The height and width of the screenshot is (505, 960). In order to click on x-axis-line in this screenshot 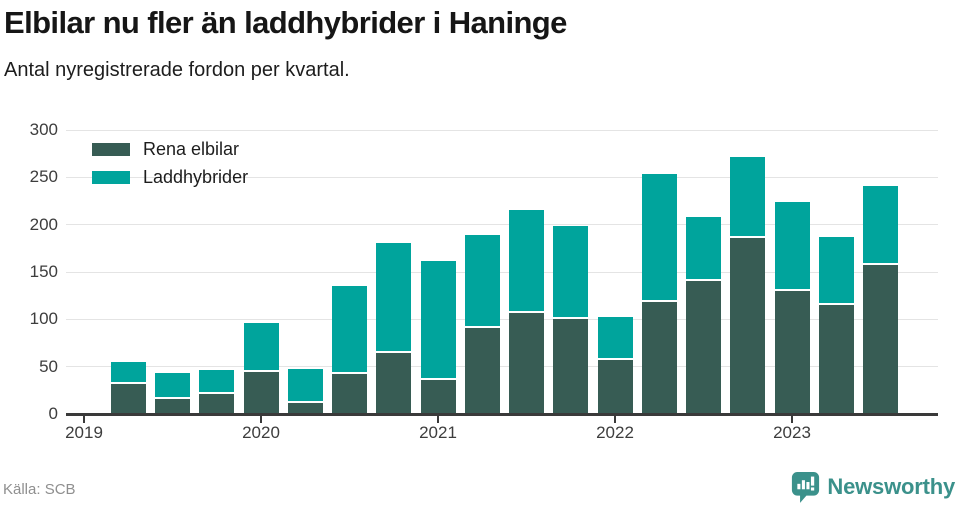, I will do `click(502, 414)`.